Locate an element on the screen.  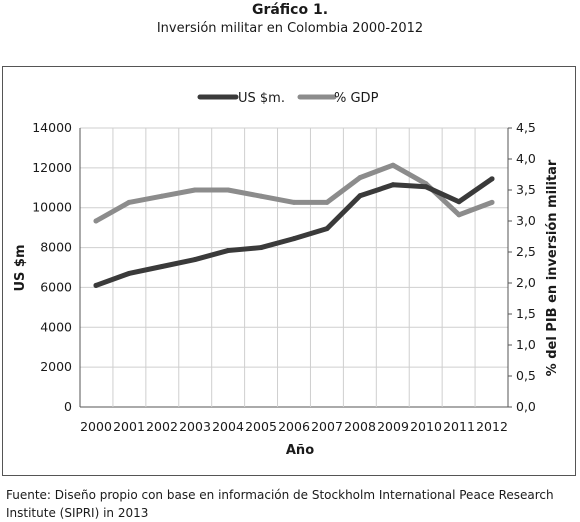
legend-label-us: US $m. is located at coordinates (261, 98).